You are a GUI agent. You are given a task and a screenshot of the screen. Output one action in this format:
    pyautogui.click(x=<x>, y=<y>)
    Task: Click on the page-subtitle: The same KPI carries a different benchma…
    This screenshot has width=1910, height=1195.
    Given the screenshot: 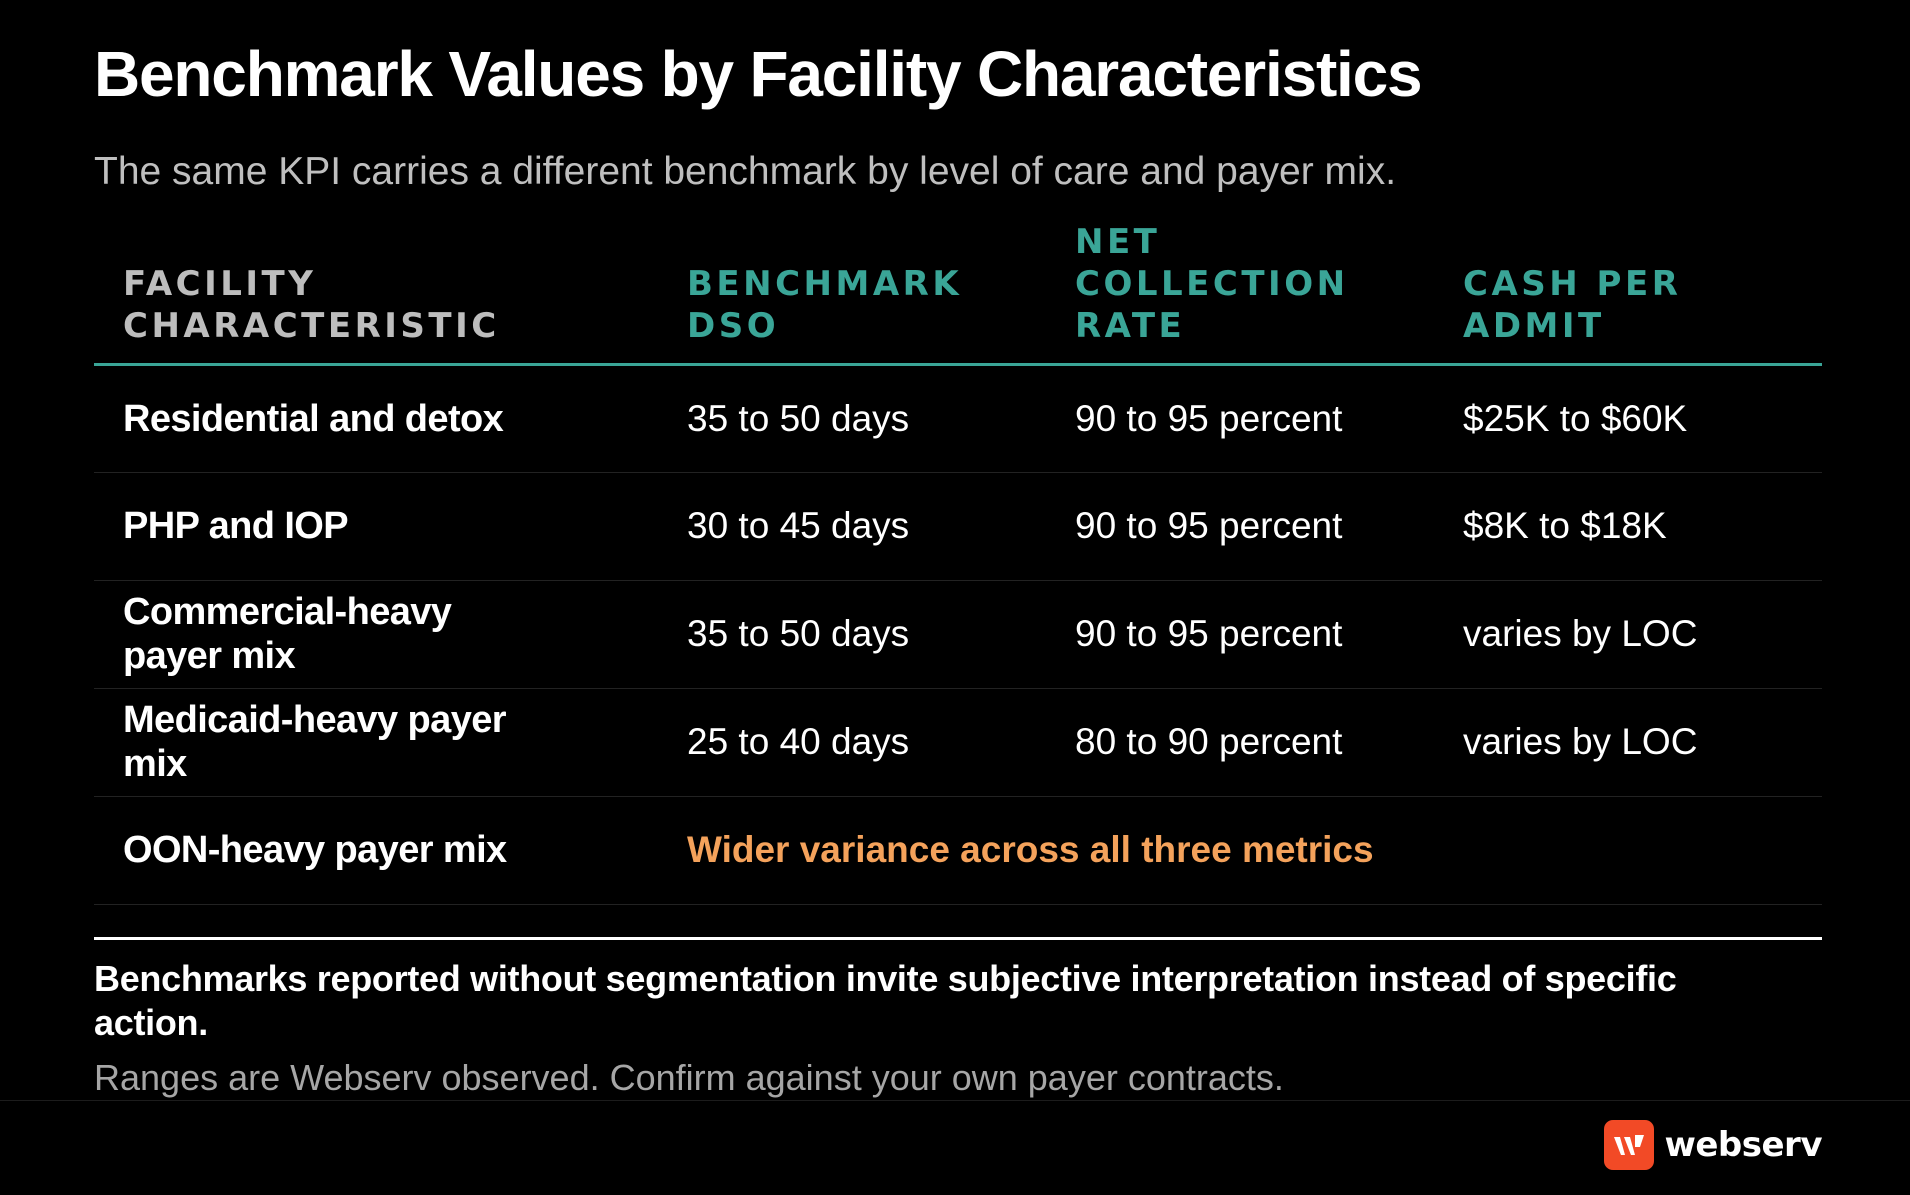 What is the action you would take?
    pyautogui.click(x=745, y=171)
    